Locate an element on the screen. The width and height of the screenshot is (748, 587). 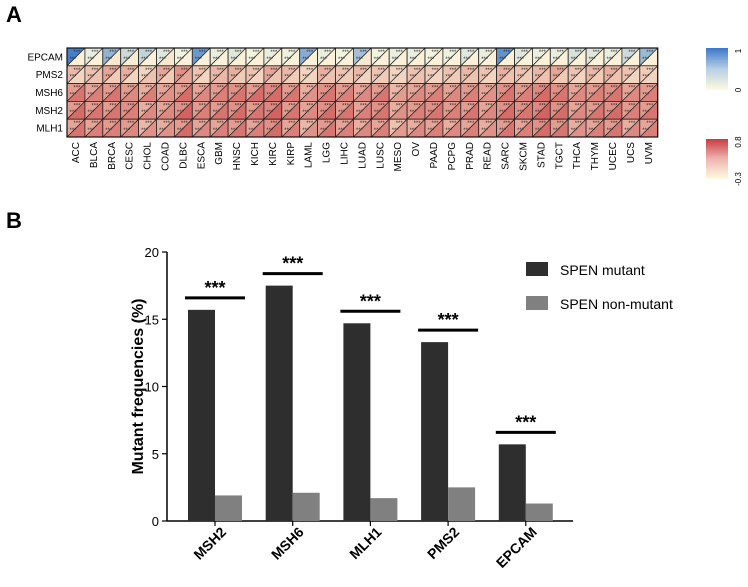
heatmap-row-label: EPCAM is located at coordinates (45, 57).